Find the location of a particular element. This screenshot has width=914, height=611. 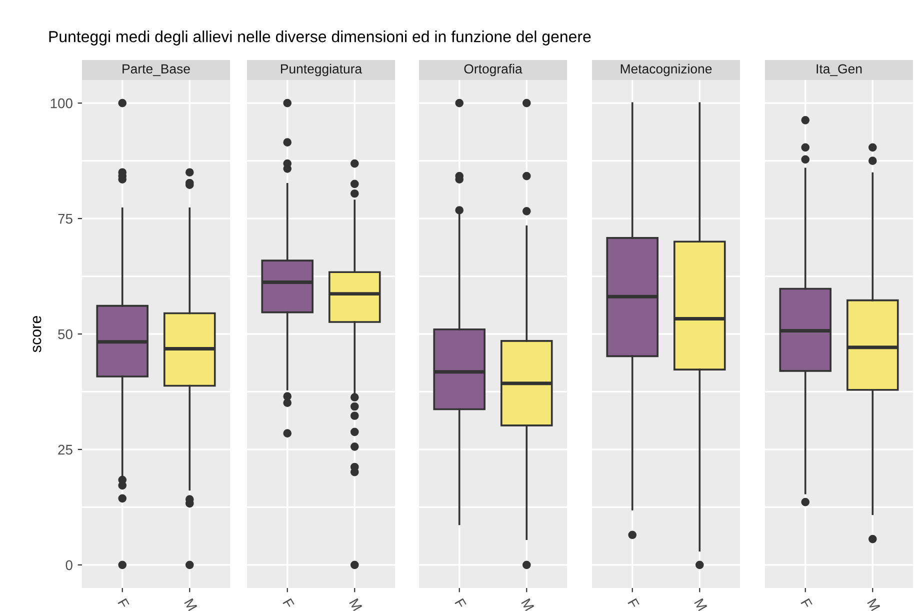

chart-title: Ita_Gen is located at coordinates (839, 70).